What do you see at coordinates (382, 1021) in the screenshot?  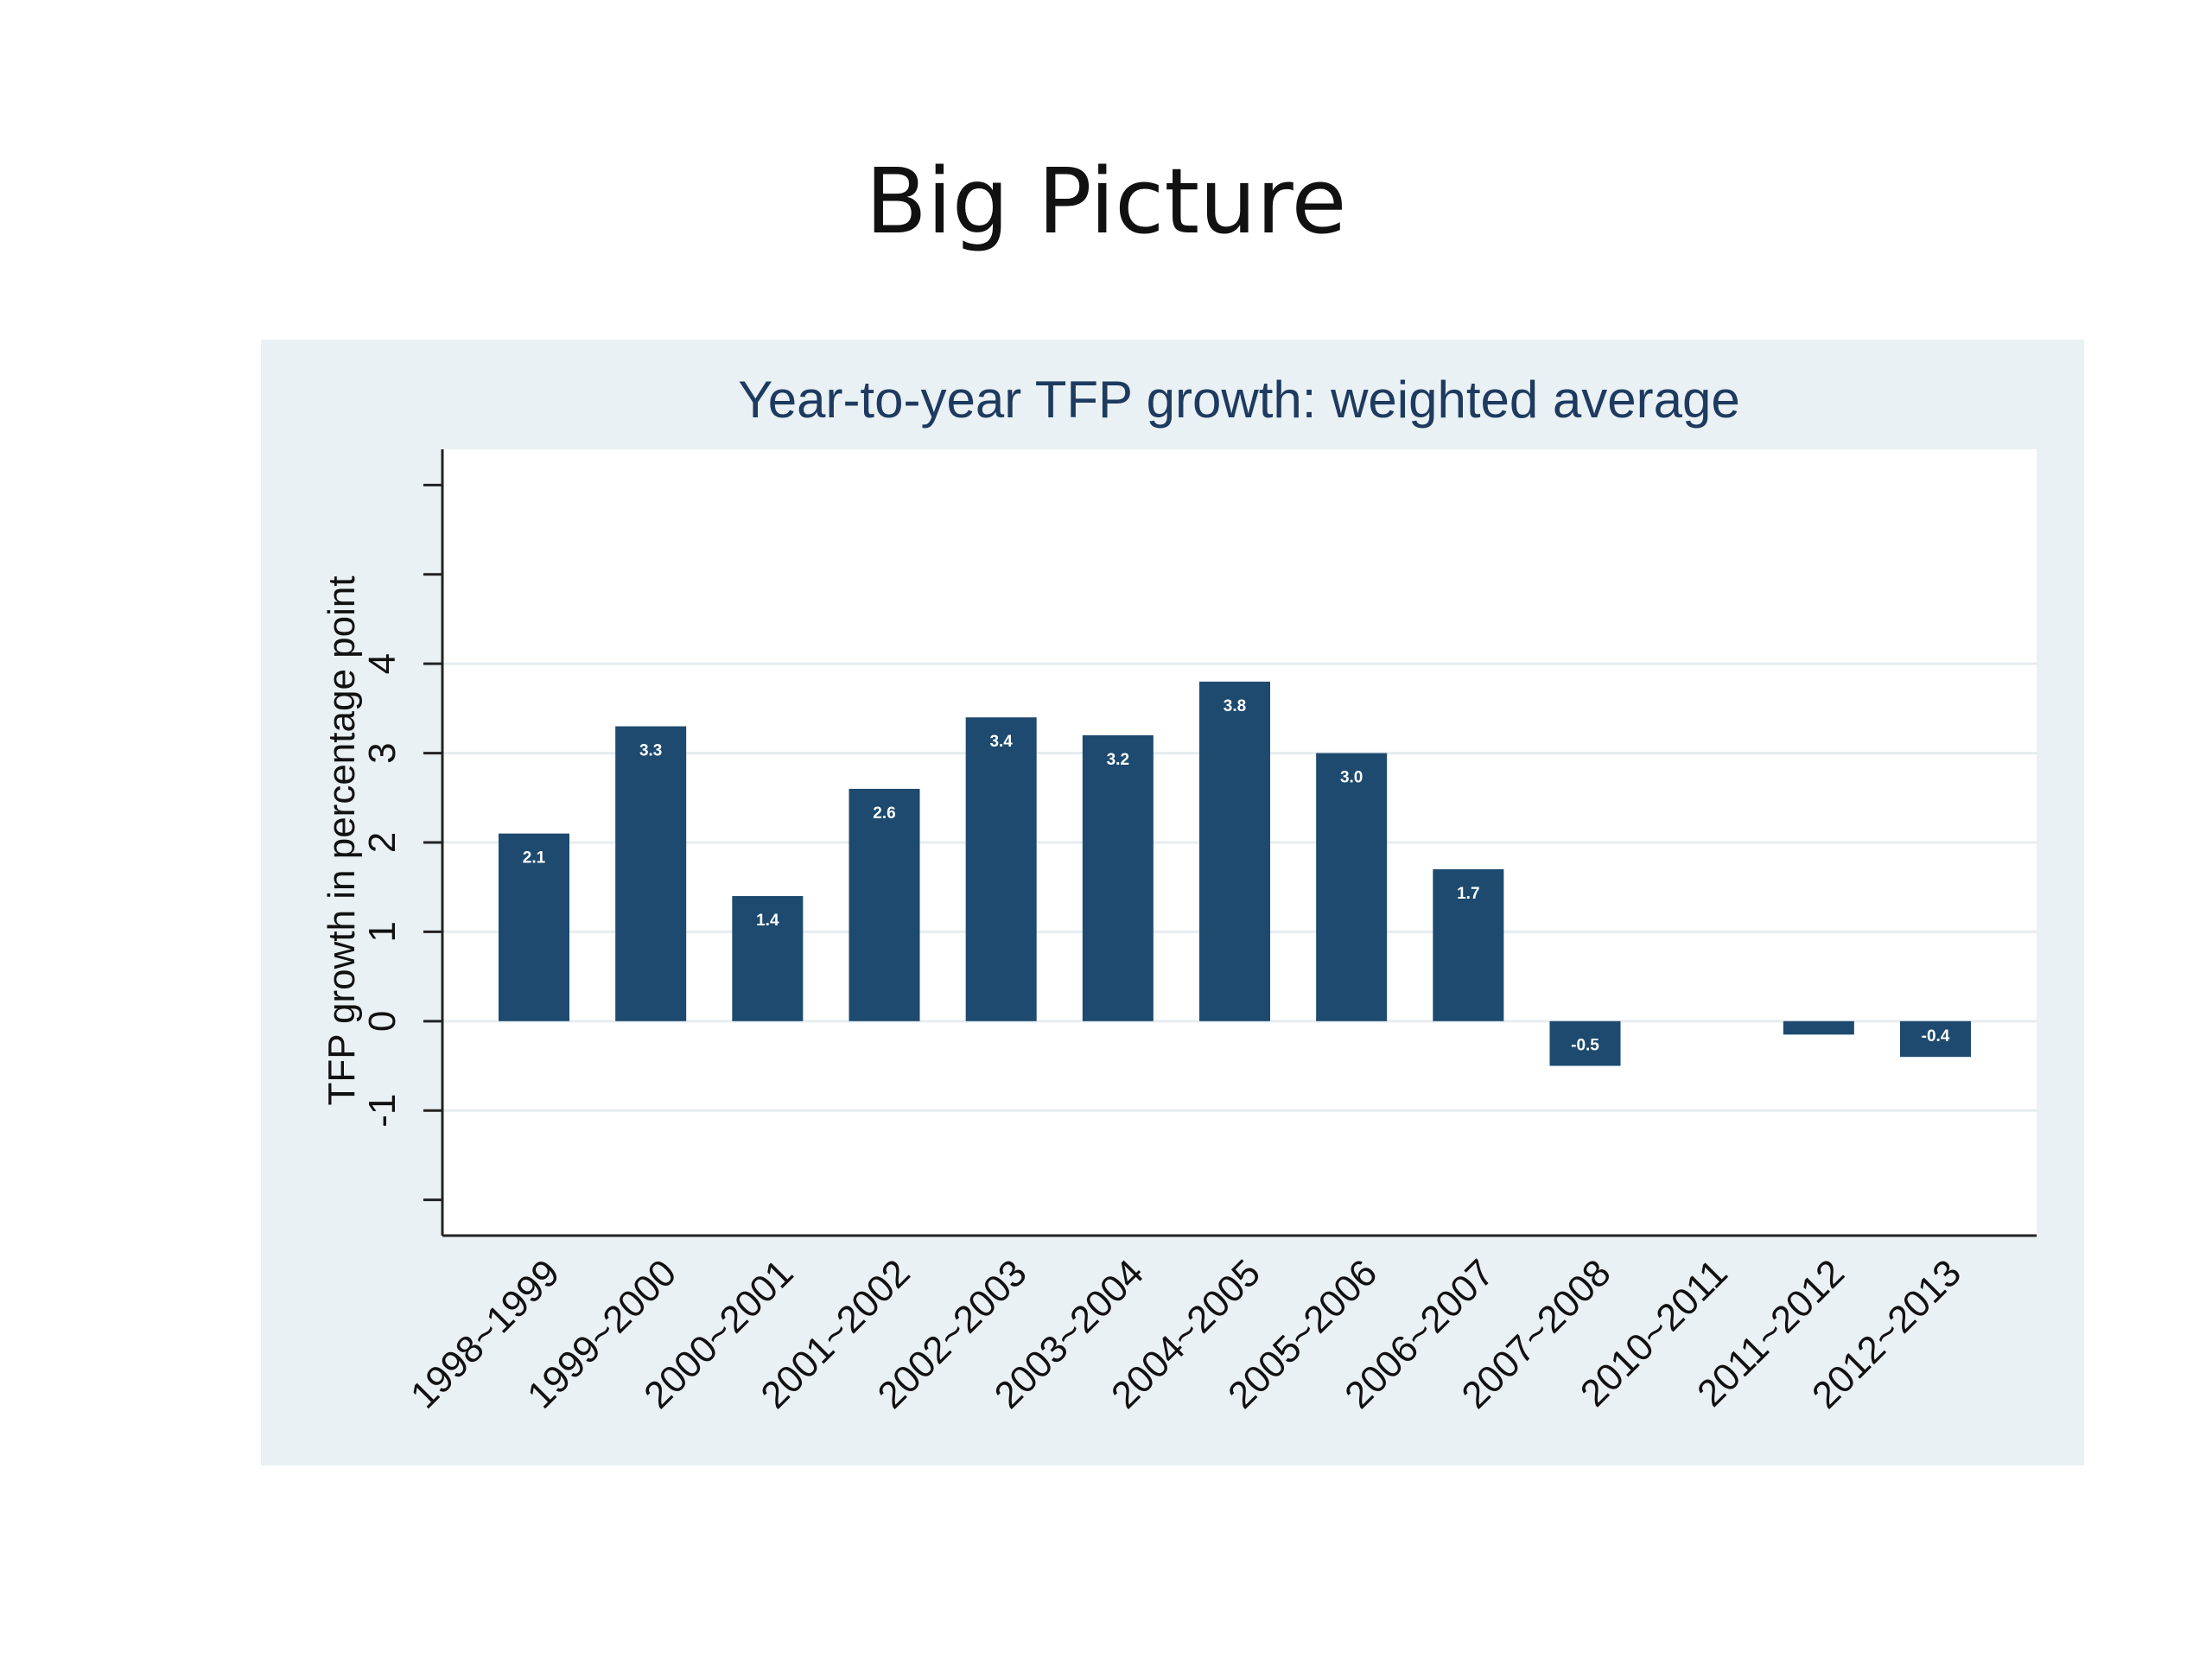 I see `y-tick-label: 0` at bounding box center [382, 1021].